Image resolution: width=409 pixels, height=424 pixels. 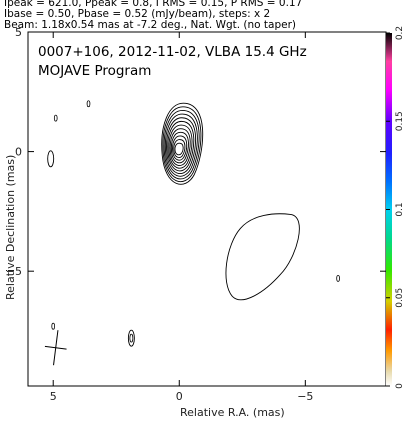 I want to click on south-blob-inner-contour, so click(x=131, y=338).